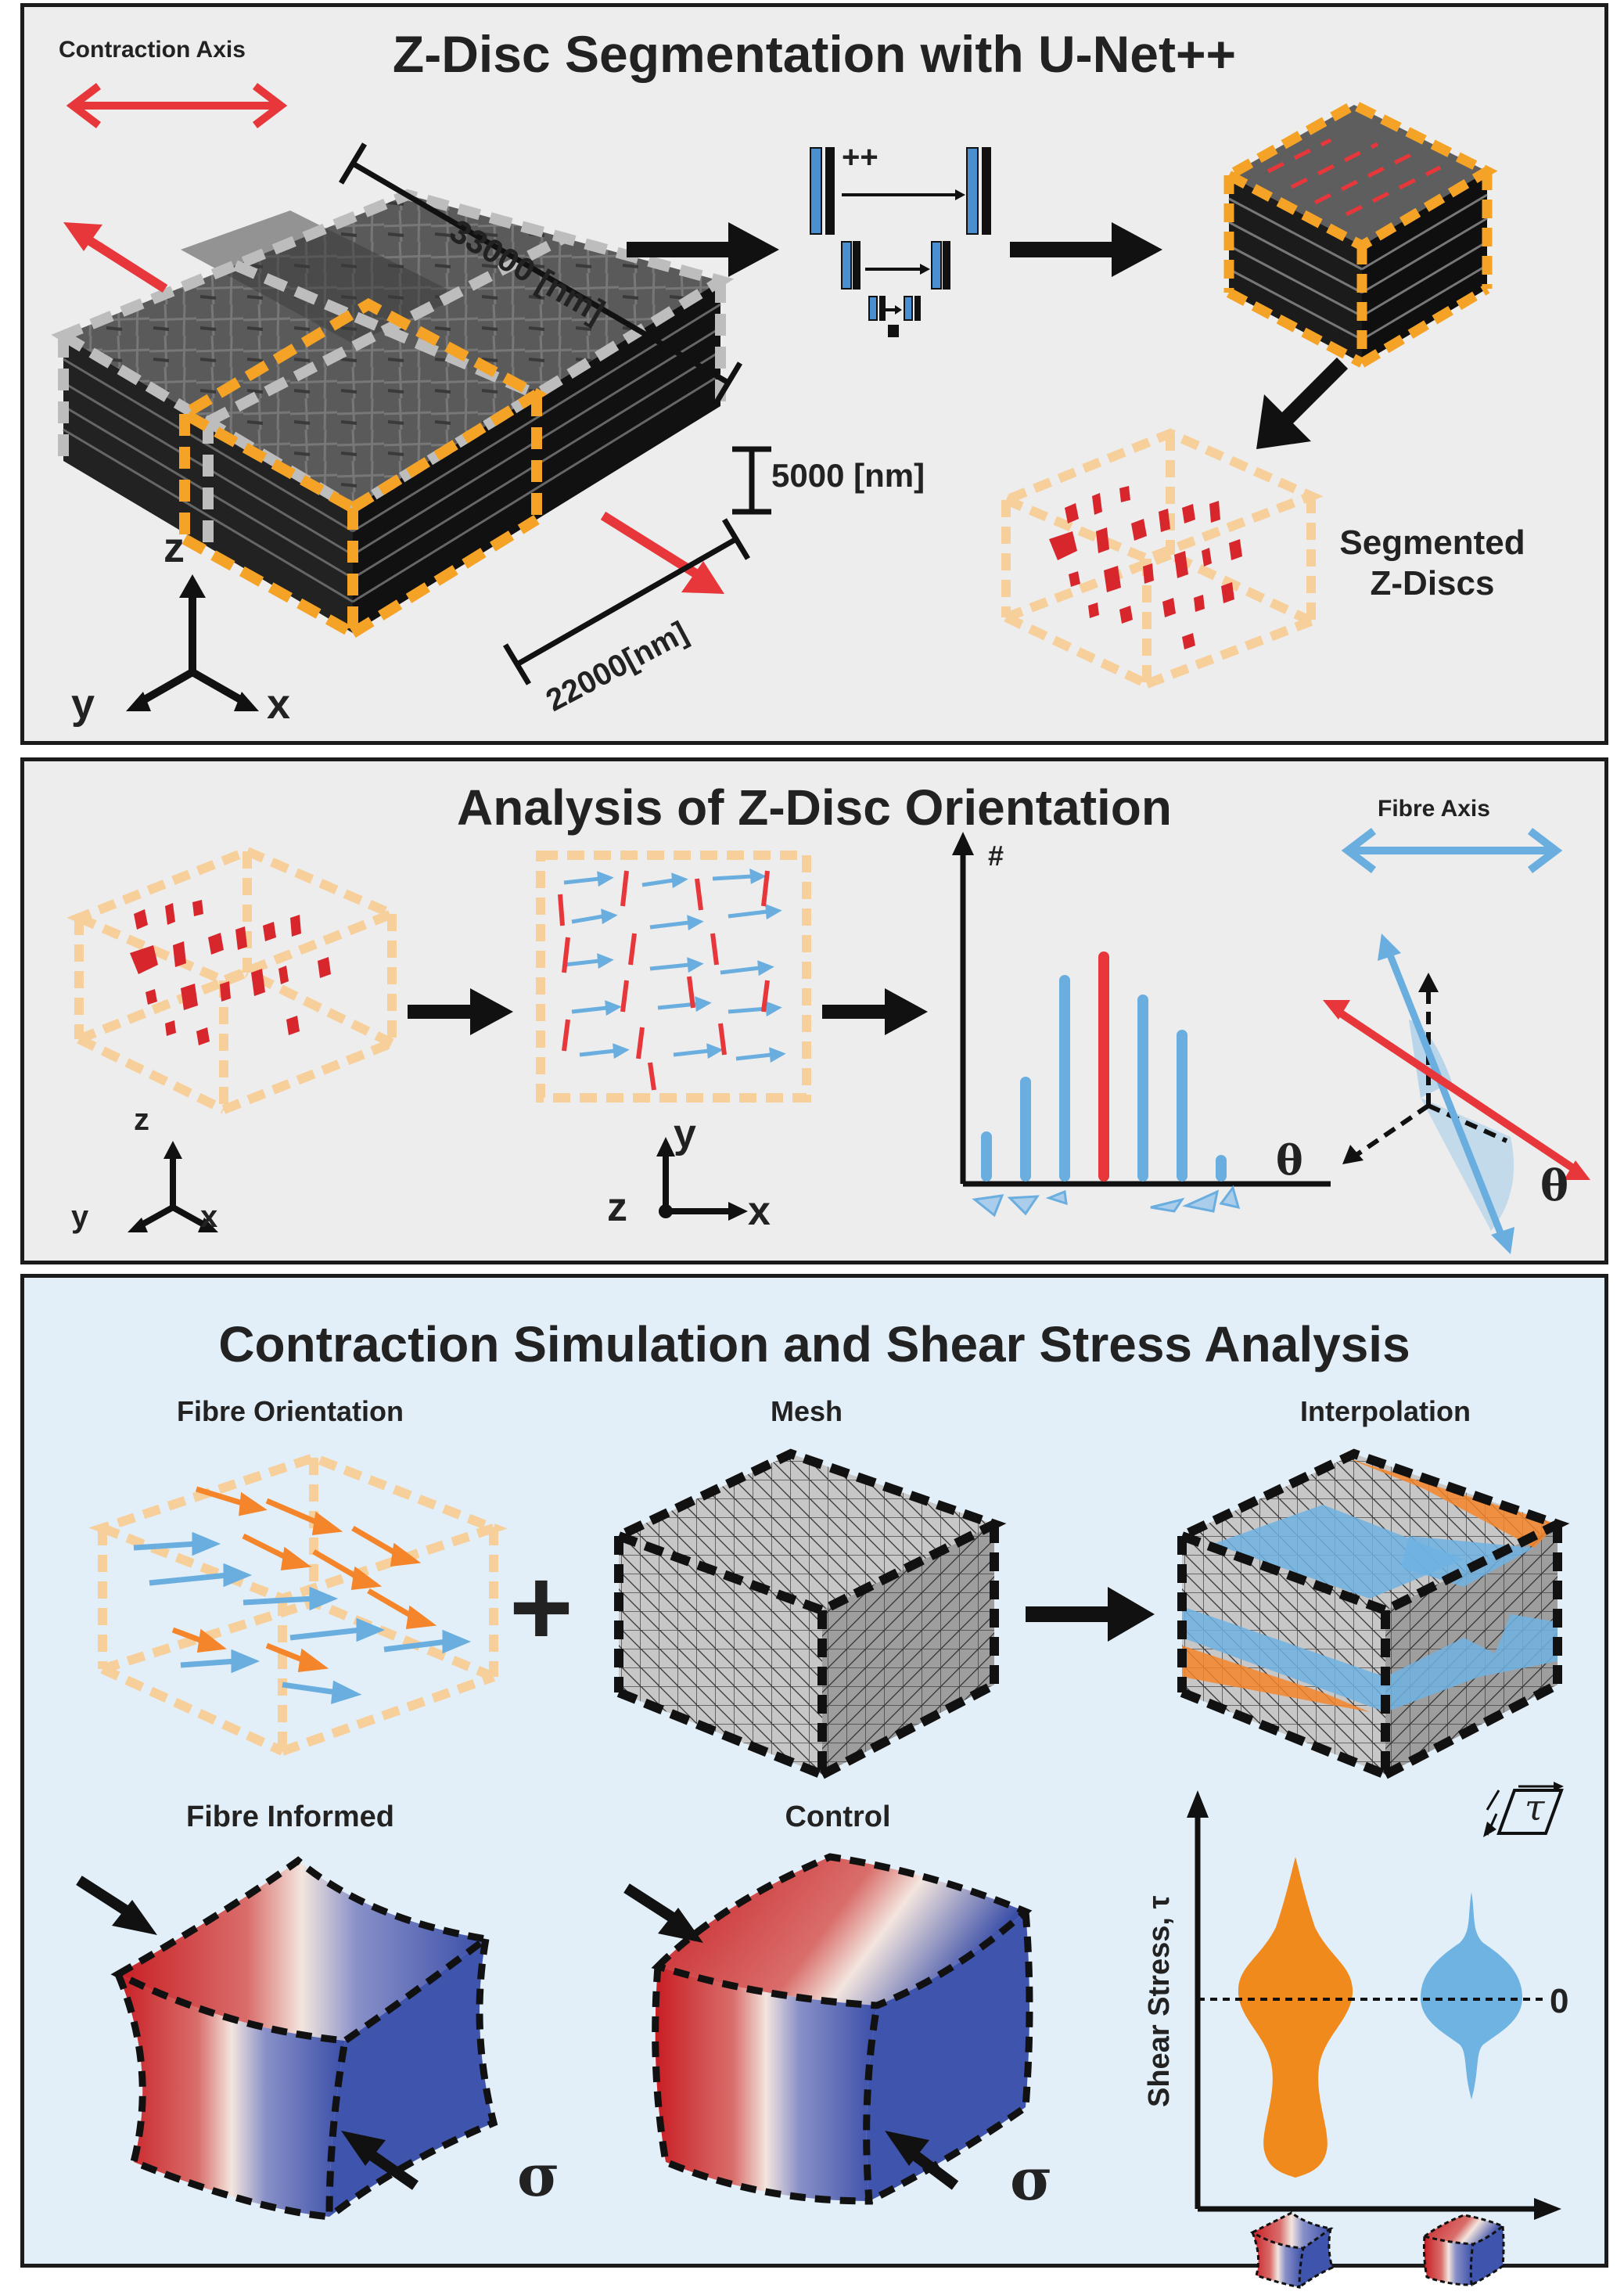 This screenshot has width=1624, height=2295. Describe the element at coordinates (541, 1606) in the screenshot. I see `plus-sign: +` at that location.